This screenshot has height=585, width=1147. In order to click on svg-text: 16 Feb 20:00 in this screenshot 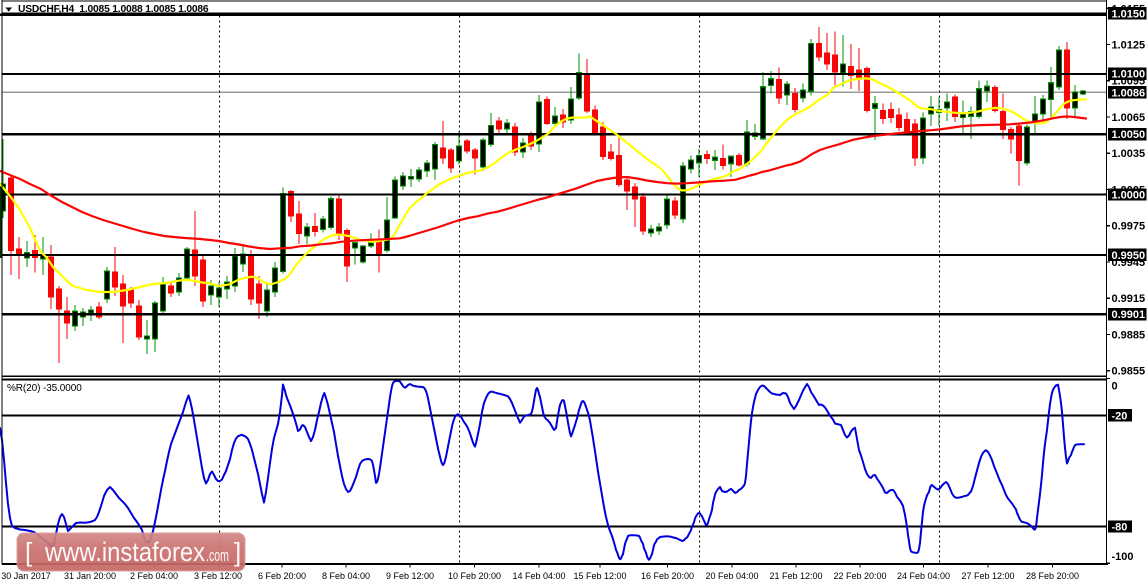, I will do `click(667, 576)`.